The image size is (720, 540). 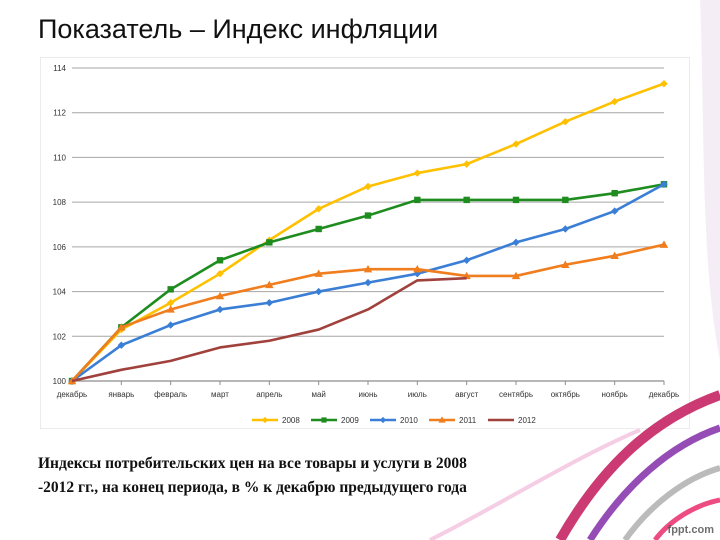 I want to click on x-tick-label: ноябрь, so click(x=614, y=394).